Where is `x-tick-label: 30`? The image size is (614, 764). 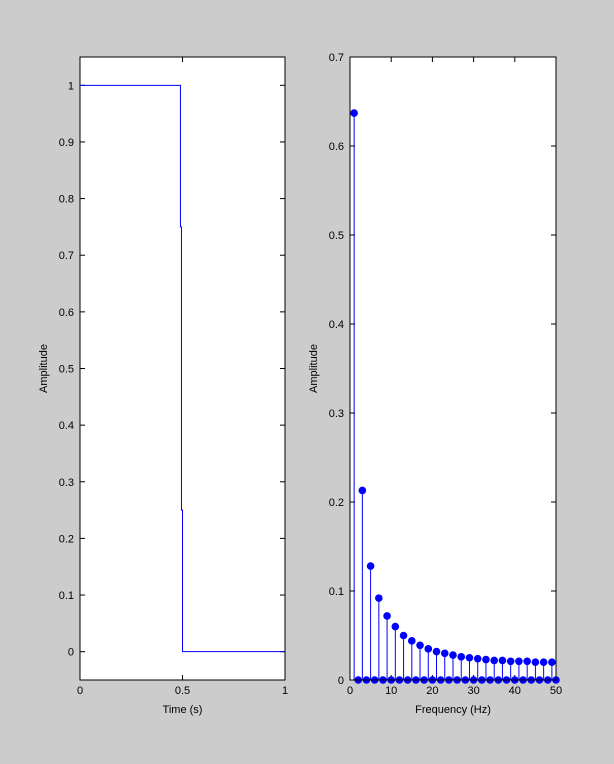 x-tick-label: 30 is located at coordinates (473, 691).